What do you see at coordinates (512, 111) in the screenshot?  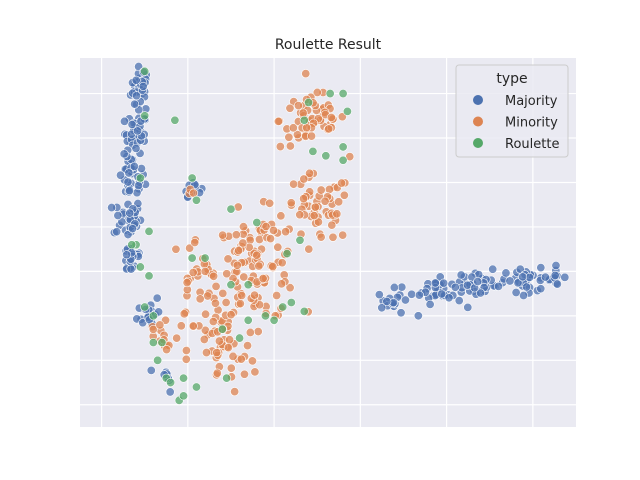 I see `legend: type Majority Minority Roulette` at bounding box center [512, 111].